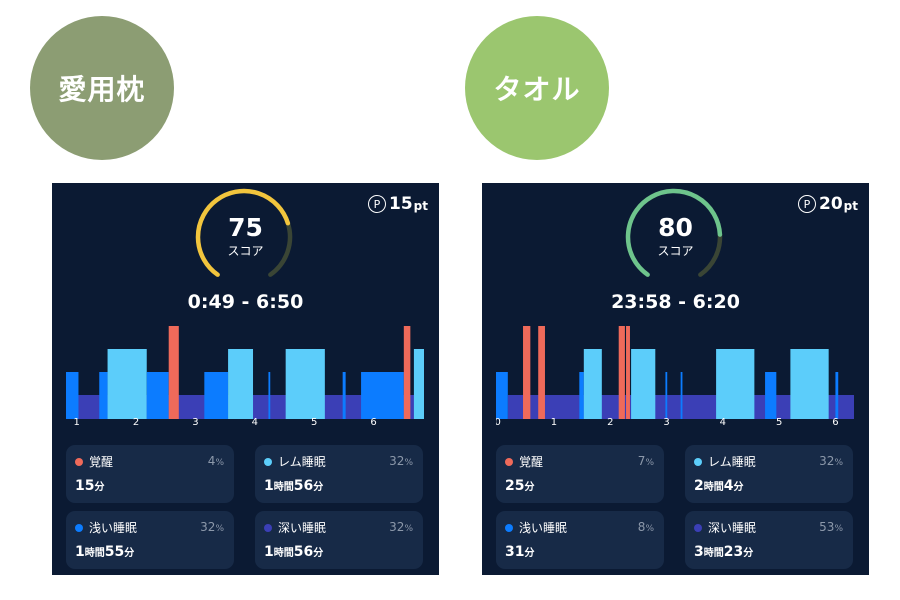  I want to click on stat-duration: 3時間23分, so click(724, 552).